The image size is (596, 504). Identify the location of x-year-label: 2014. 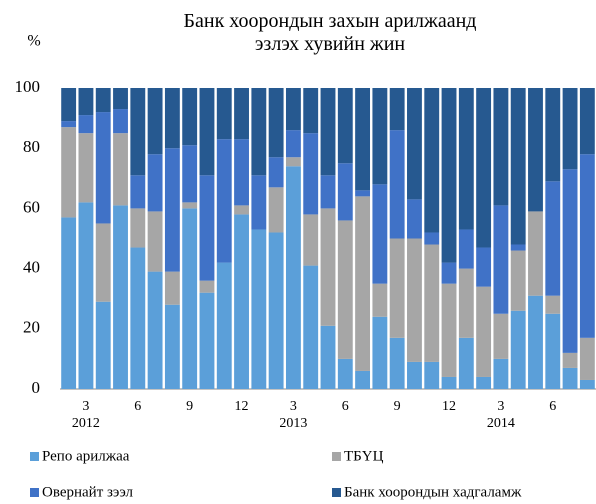
(501, 423).